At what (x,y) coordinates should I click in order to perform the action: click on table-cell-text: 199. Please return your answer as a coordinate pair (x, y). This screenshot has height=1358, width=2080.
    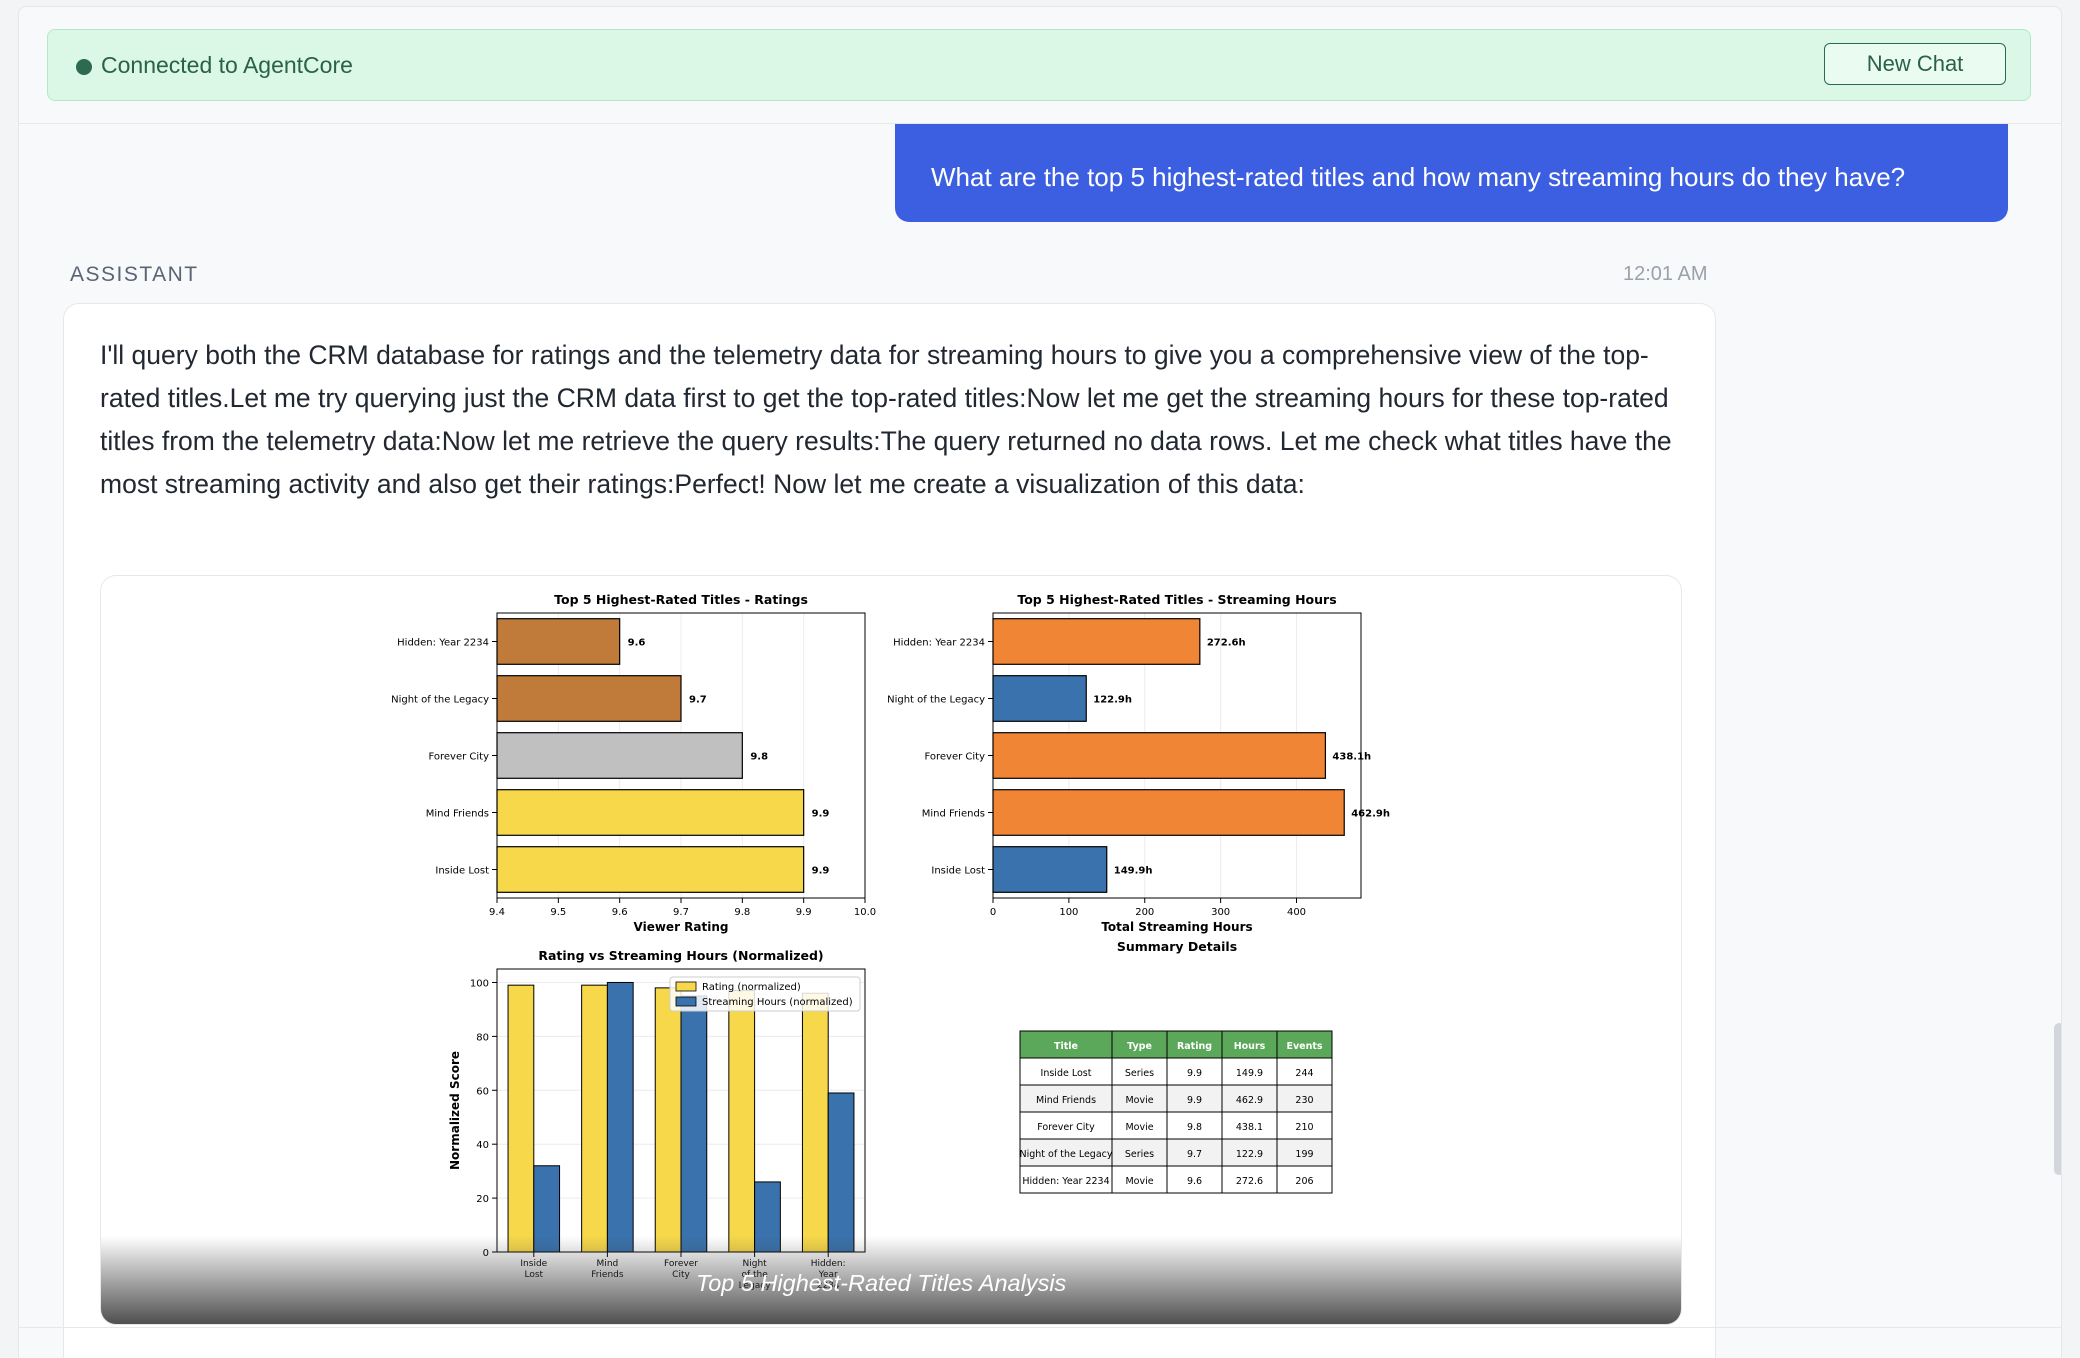
    Looking at the image, I should click on (1304, 1154).